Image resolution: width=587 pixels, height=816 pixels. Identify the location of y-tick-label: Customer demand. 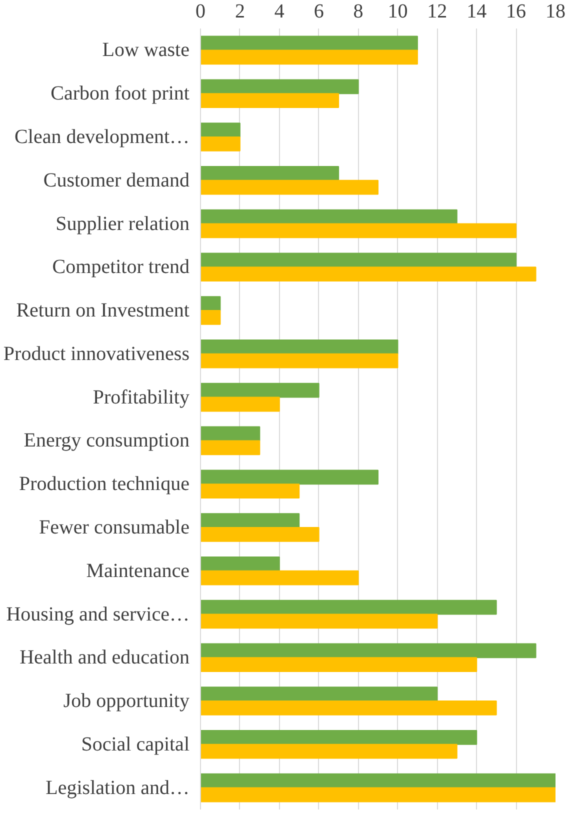
(116, 180).